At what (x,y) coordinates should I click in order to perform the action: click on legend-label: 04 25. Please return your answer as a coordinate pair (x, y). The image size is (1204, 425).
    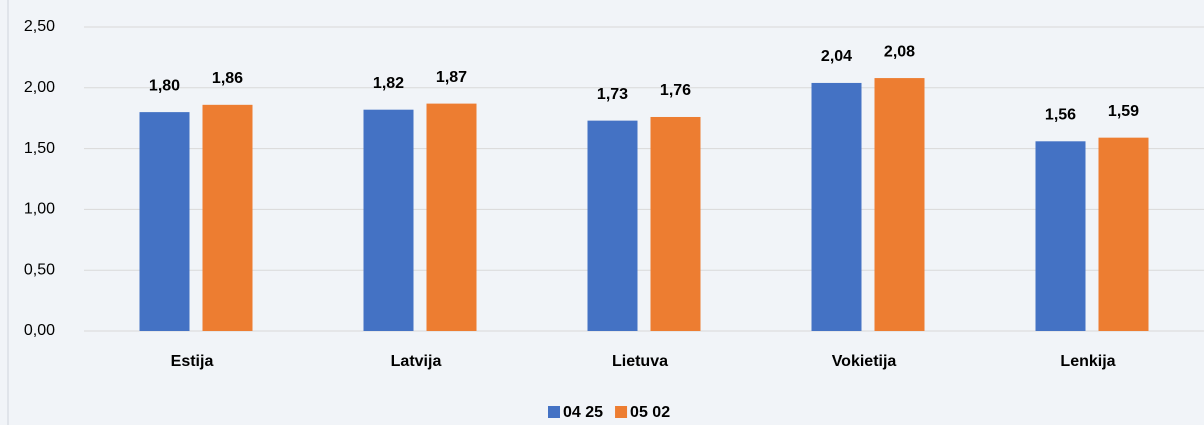
    Looking at the image, I should click on (583, 412).